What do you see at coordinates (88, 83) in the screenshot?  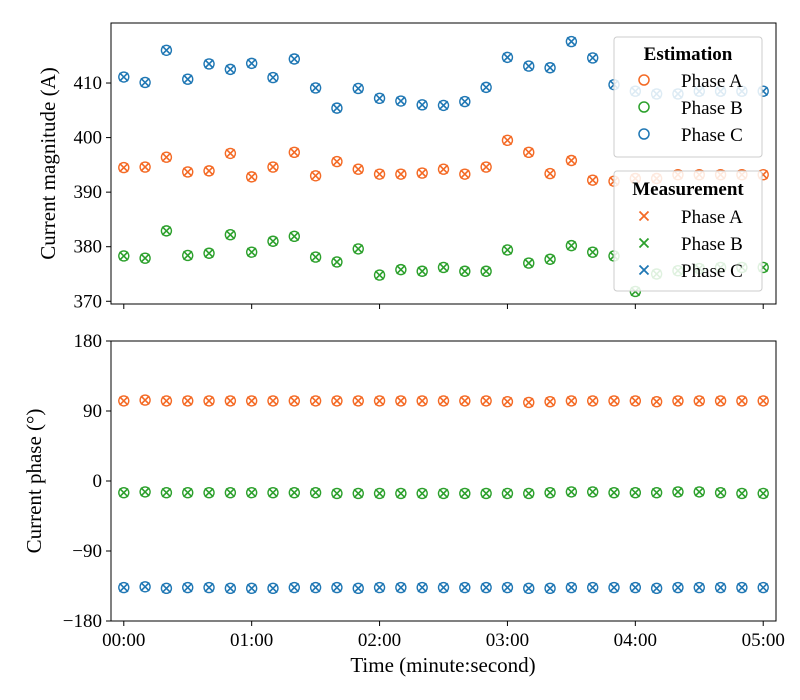 I see `magnitude-y-tick-label: 410` at bounding box center [88, 83].